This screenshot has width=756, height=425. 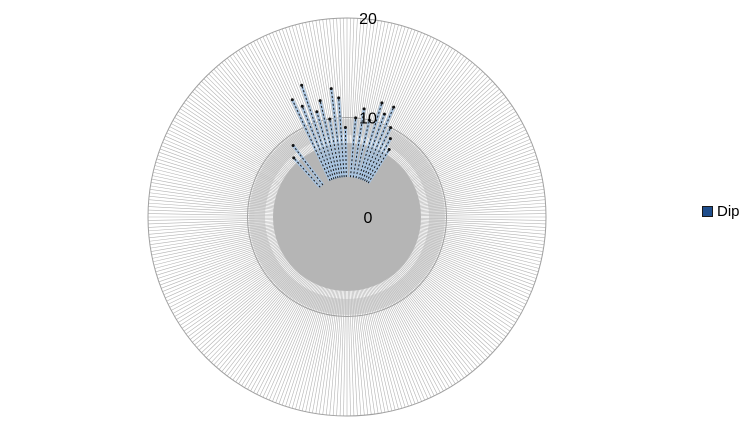 What do you see at coordinates (368, 218) in the screenshot?
I see `tick-label: 0` at bounding box center [368, 218].